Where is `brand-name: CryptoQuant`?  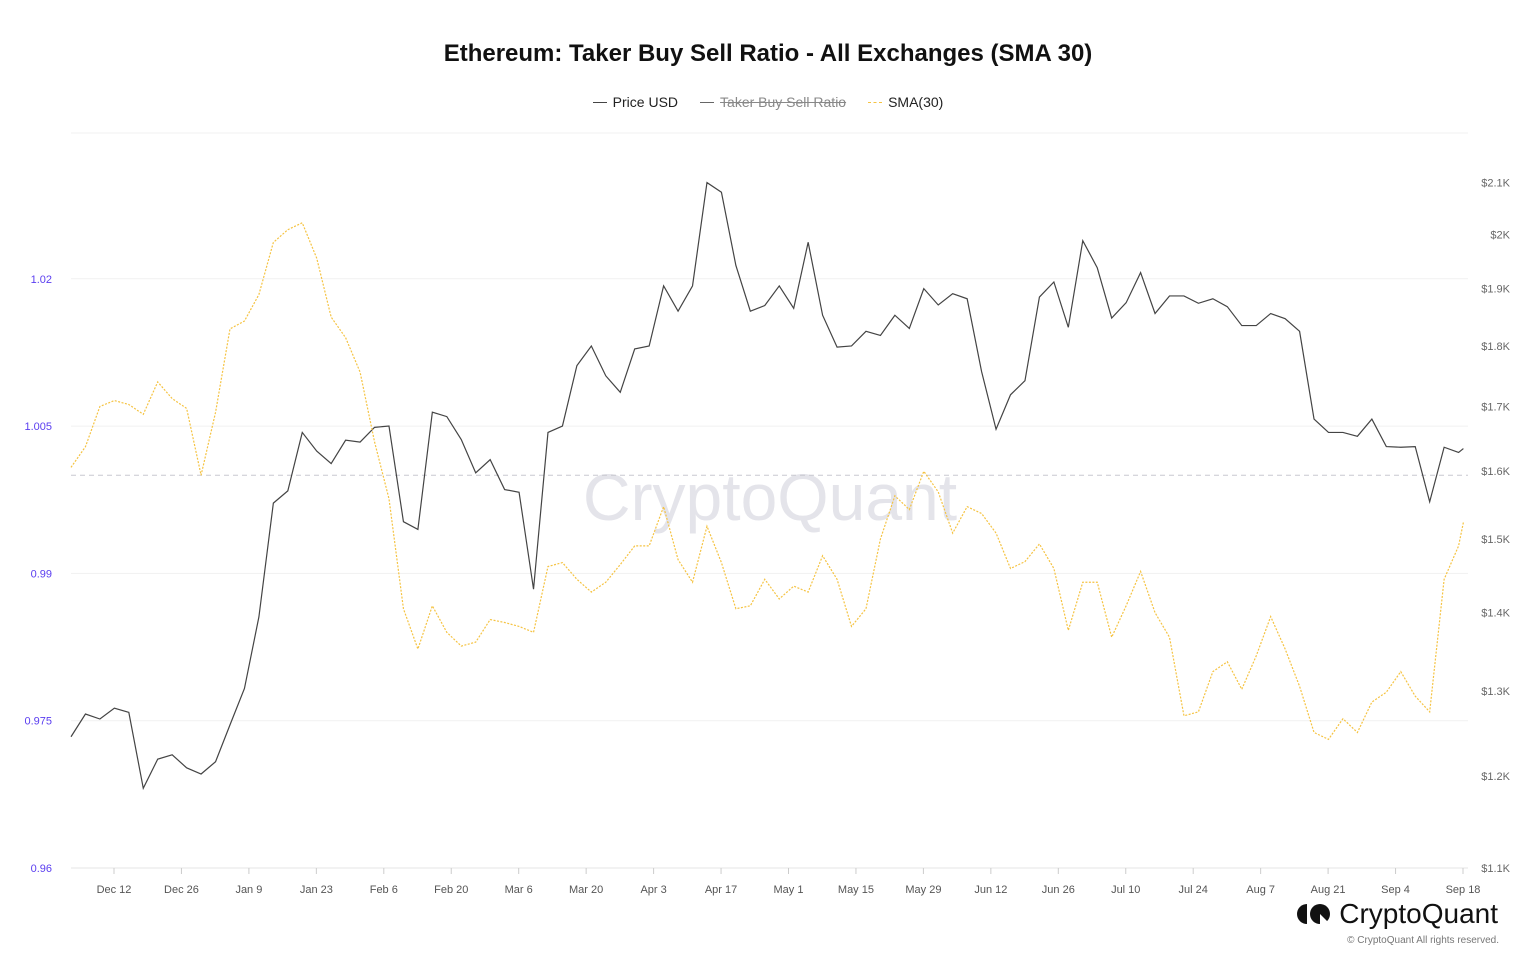 brand-name: CryptoQuant is located at coordinates (1418, 913).